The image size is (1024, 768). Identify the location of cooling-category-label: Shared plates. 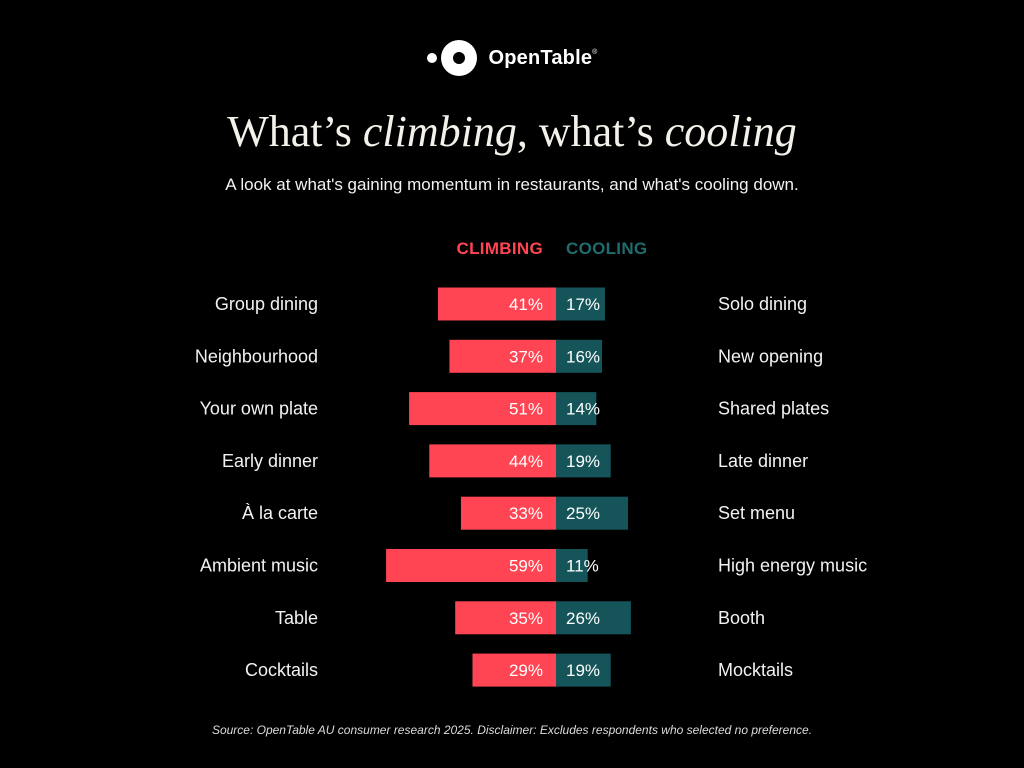
(773, 409).